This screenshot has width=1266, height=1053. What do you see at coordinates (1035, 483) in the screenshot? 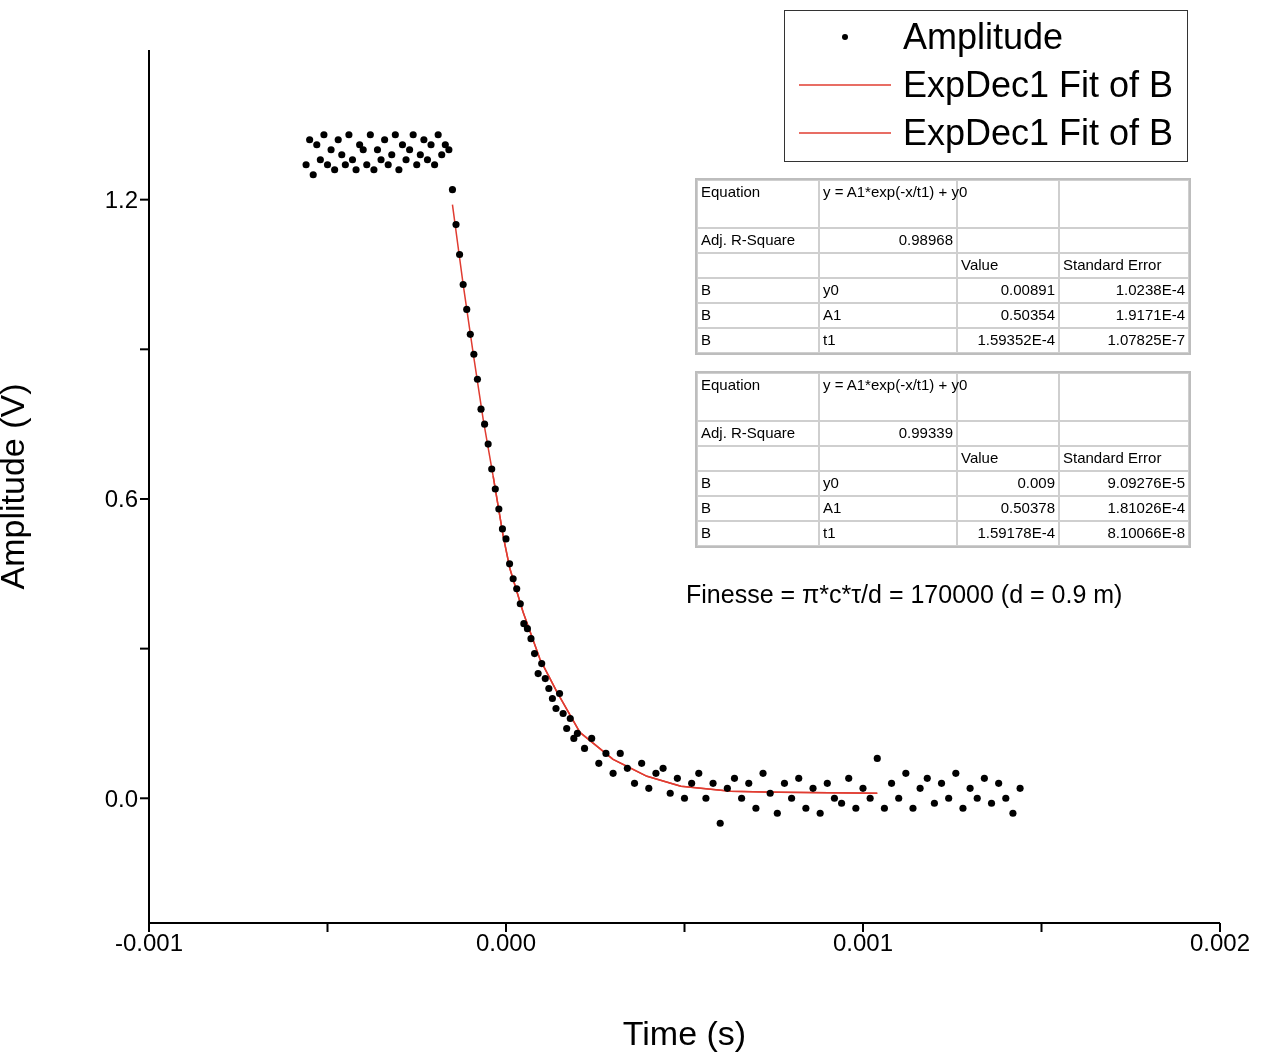
I see `annotation: 0.009` at bounding box center [1035, 483].